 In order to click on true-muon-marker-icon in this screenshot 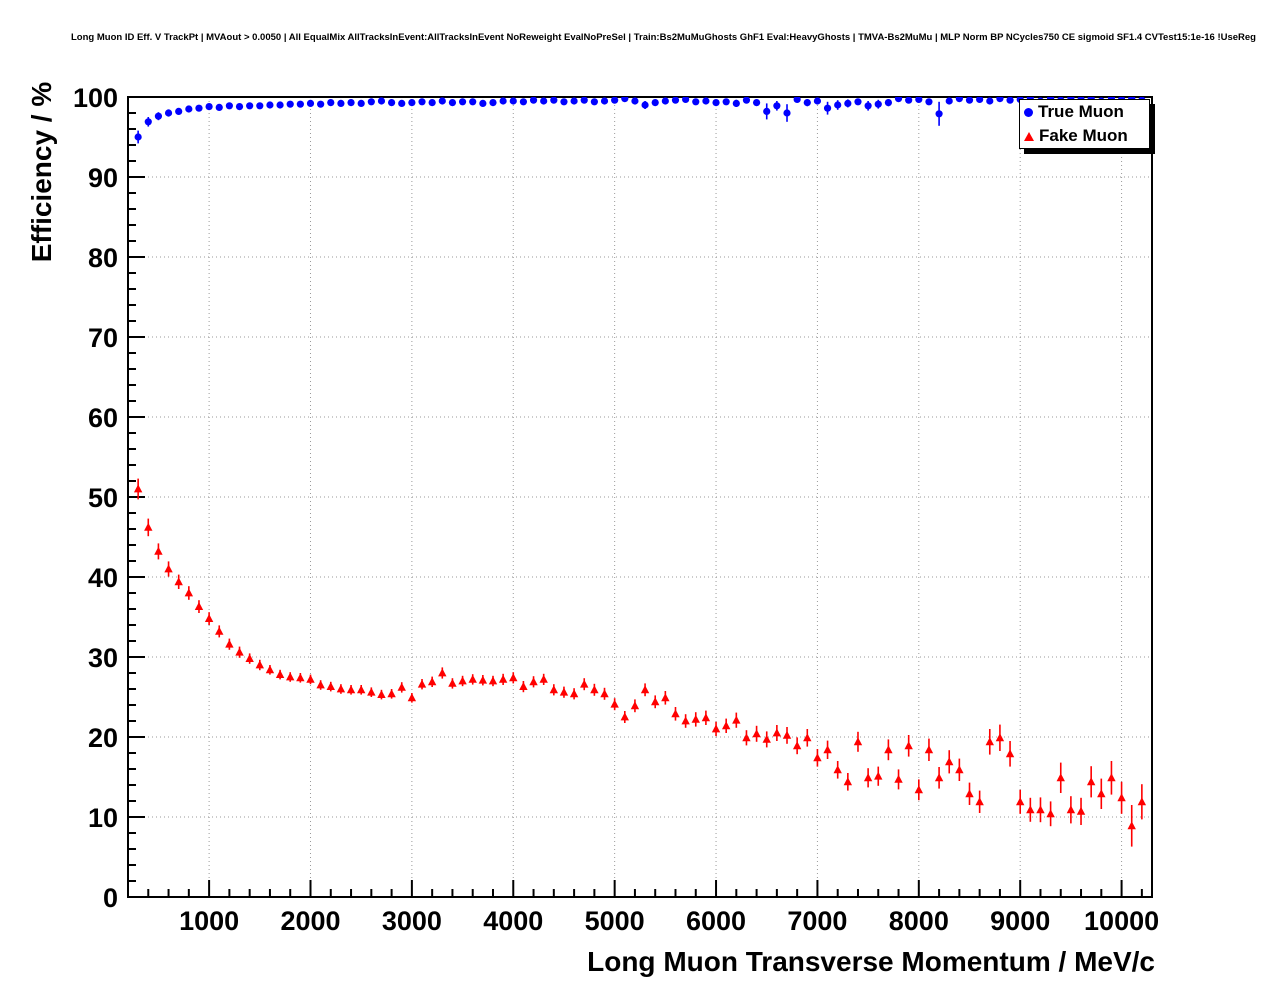, I will do `click(1028, 112)`.